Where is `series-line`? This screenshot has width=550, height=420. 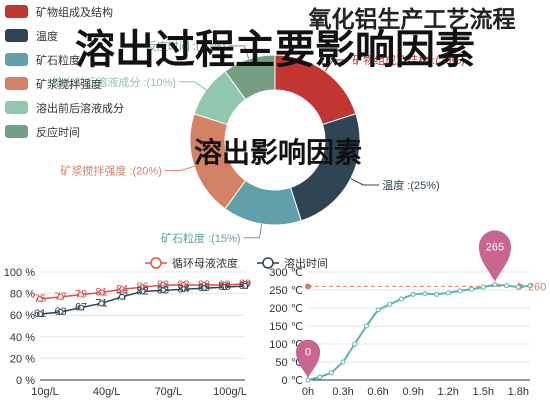
series-line is located at coordinates (419, 332).